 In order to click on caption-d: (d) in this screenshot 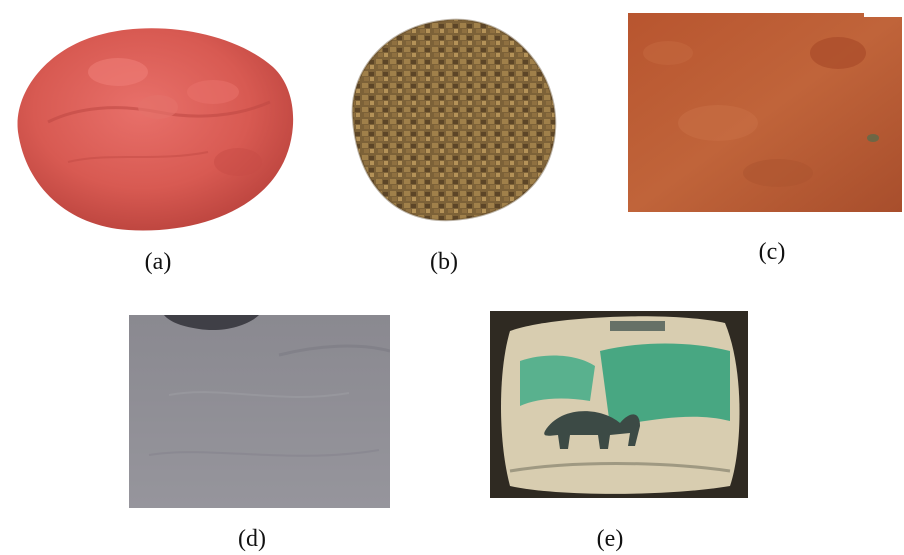, I will do `click(252, 539)`.